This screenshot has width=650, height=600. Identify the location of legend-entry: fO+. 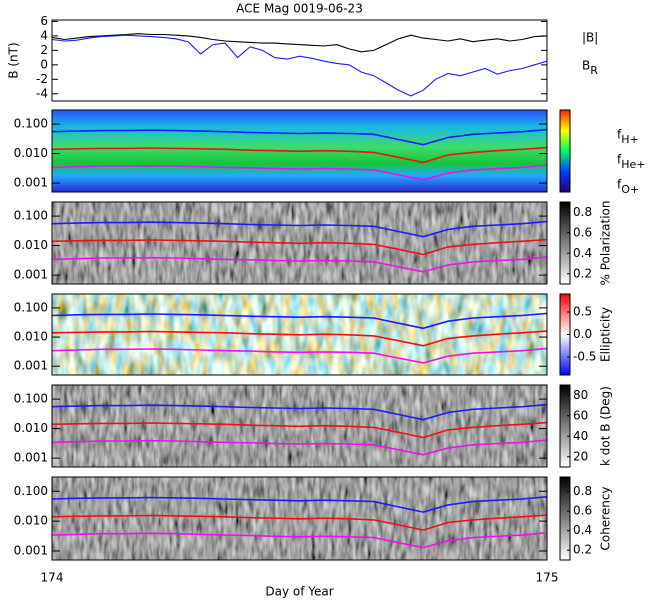
(628, 187).